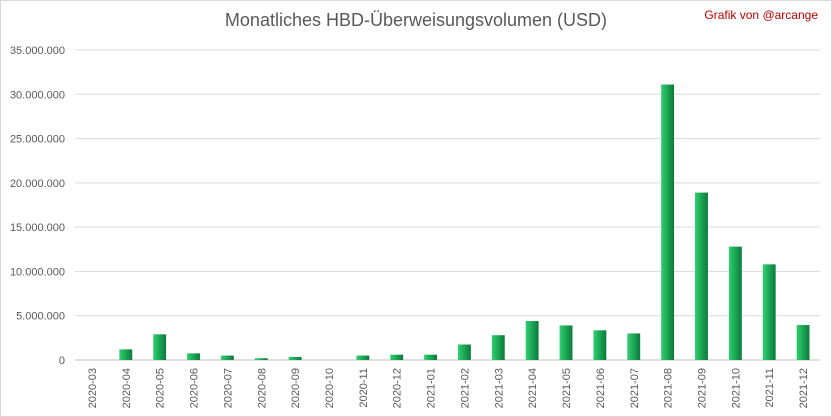 The height and width of the screenshot is (417, 832). What do you see at coordinates (761, 15) in the screenshot?
I see `chart-credit: Grafik von @arcange` at bounding box center [761, 15].